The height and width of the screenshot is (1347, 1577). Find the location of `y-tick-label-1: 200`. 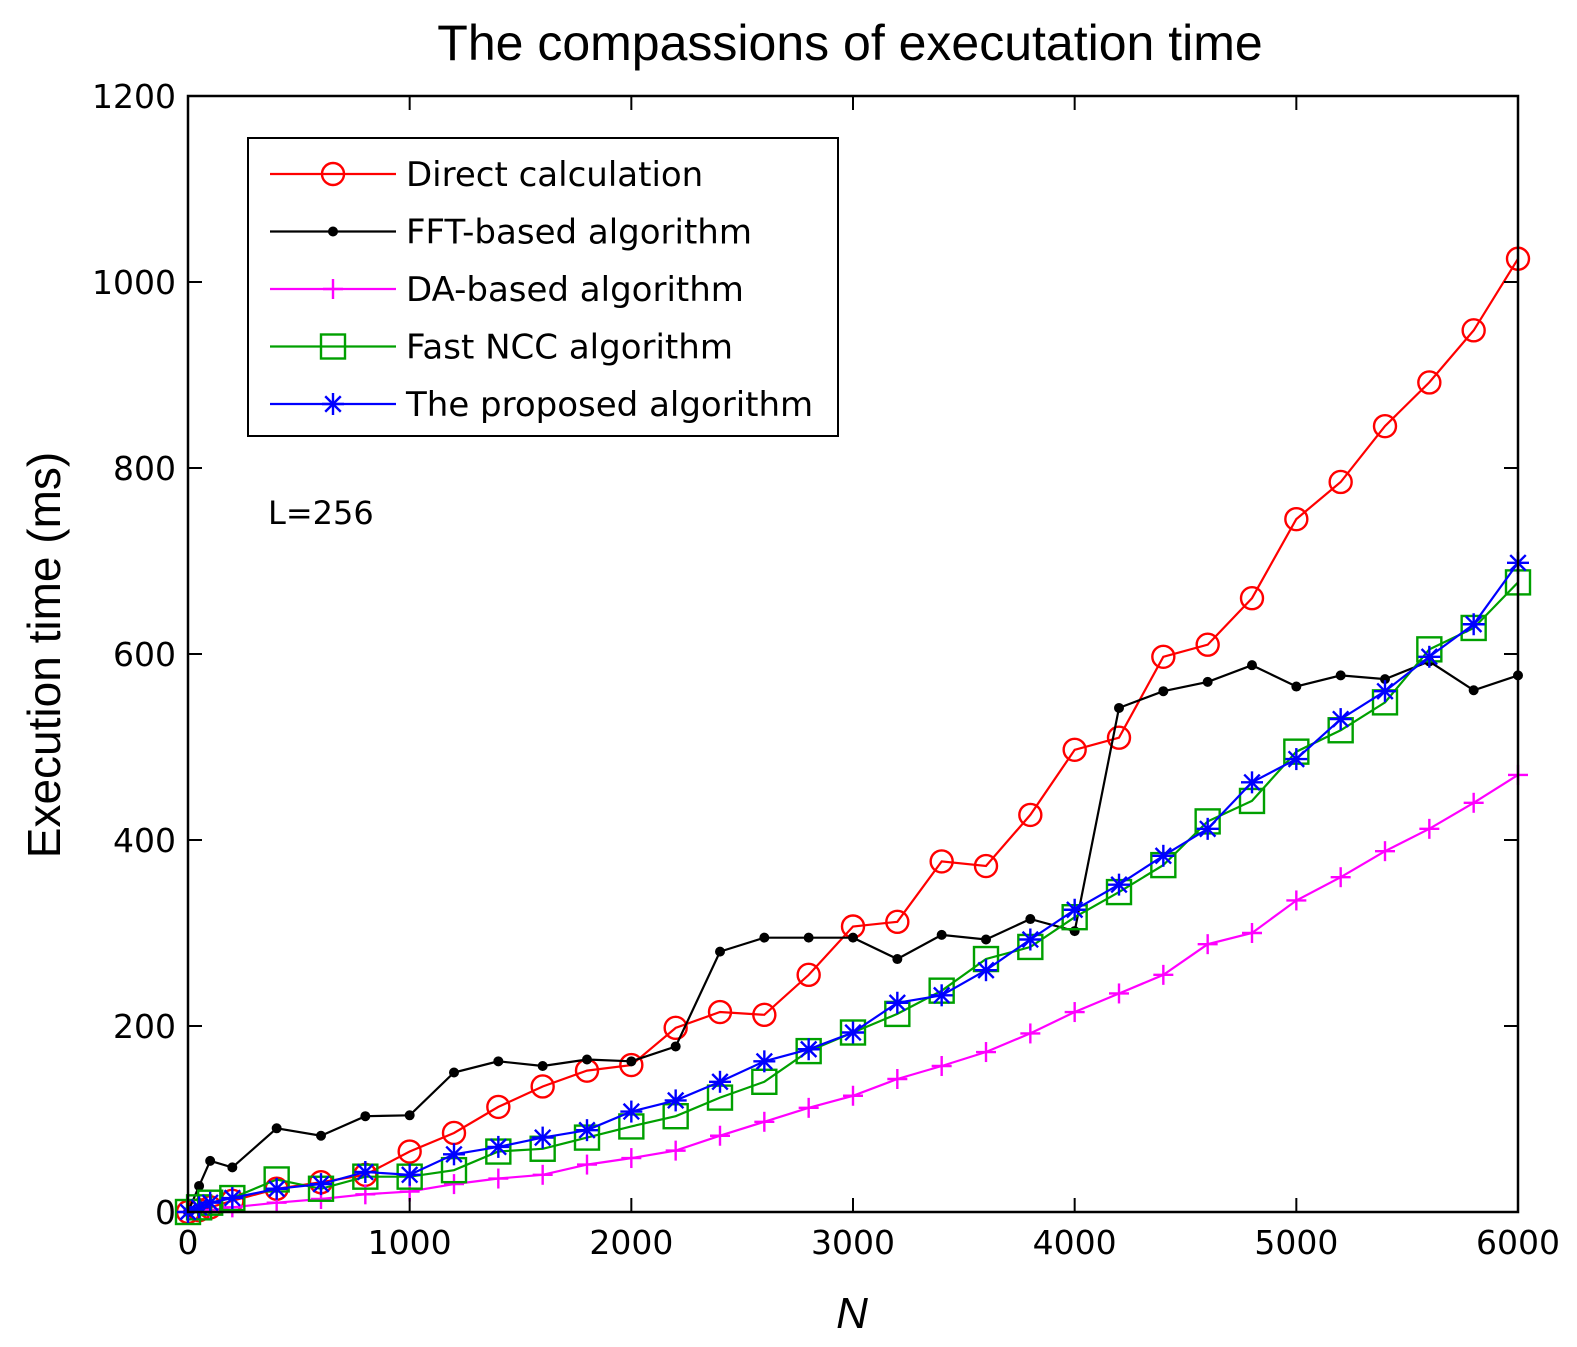

y-tick-label-1: 200 is located at coordinates (144, 1026).